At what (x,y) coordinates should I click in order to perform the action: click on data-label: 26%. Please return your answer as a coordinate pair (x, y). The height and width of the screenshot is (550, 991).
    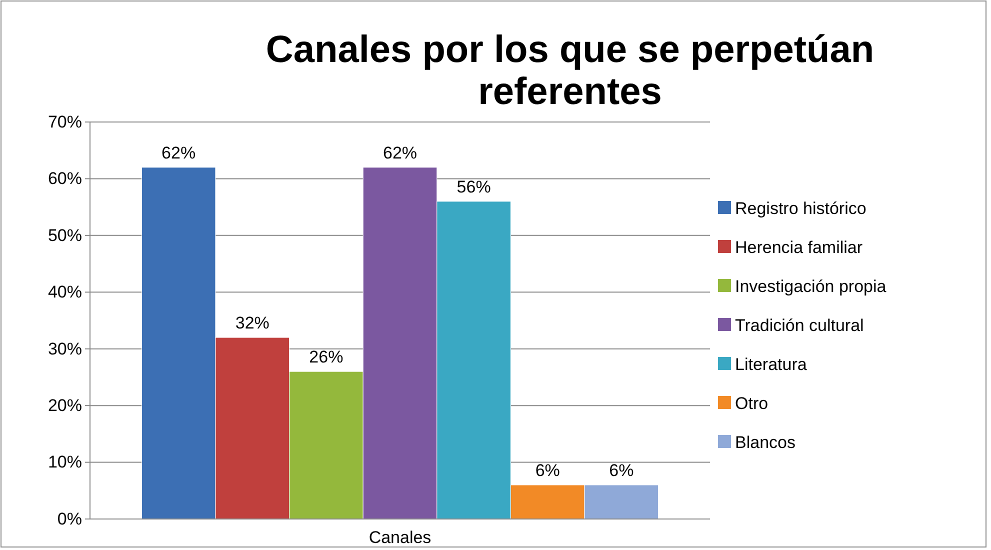
    Looking at the image, I should click on (326, 357).